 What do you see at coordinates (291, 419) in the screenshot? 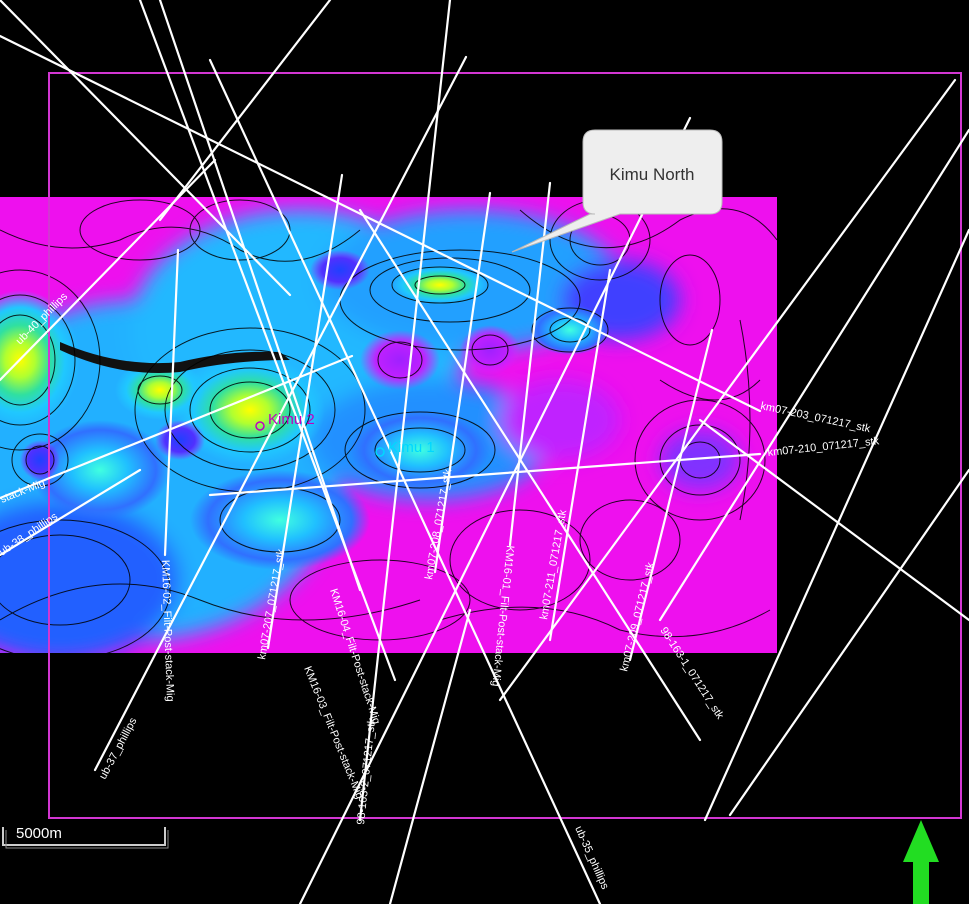
I see `prospect-kimu2-label: Kimu 2` at bounding box center [291, 419].